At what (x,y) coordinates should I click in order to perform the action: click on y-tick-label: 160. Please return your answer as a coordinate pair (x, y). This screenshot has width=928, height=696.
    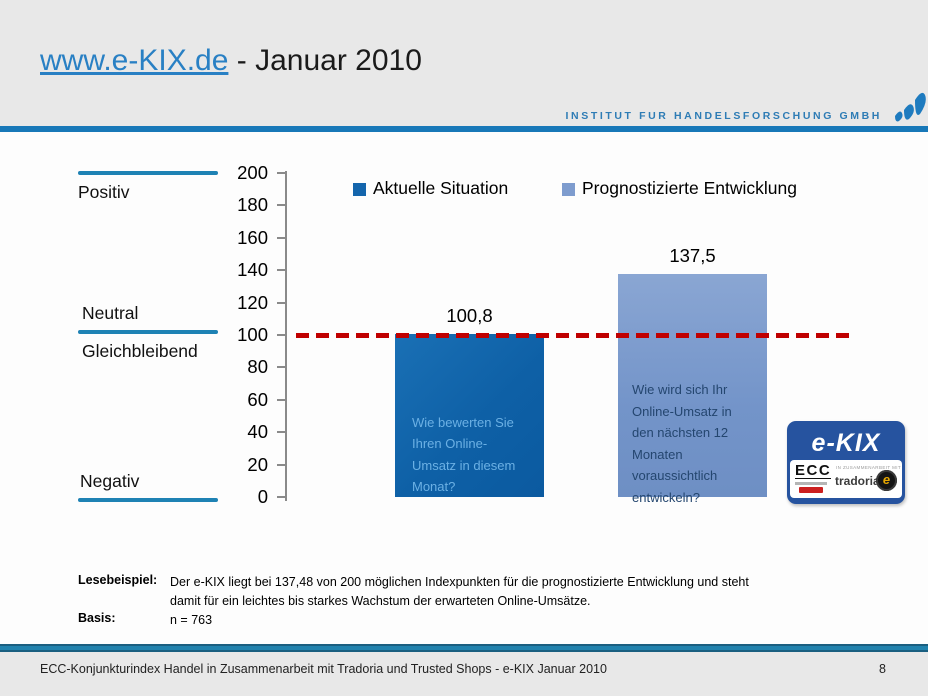
    Looking at the image, I should click on (252, 237).